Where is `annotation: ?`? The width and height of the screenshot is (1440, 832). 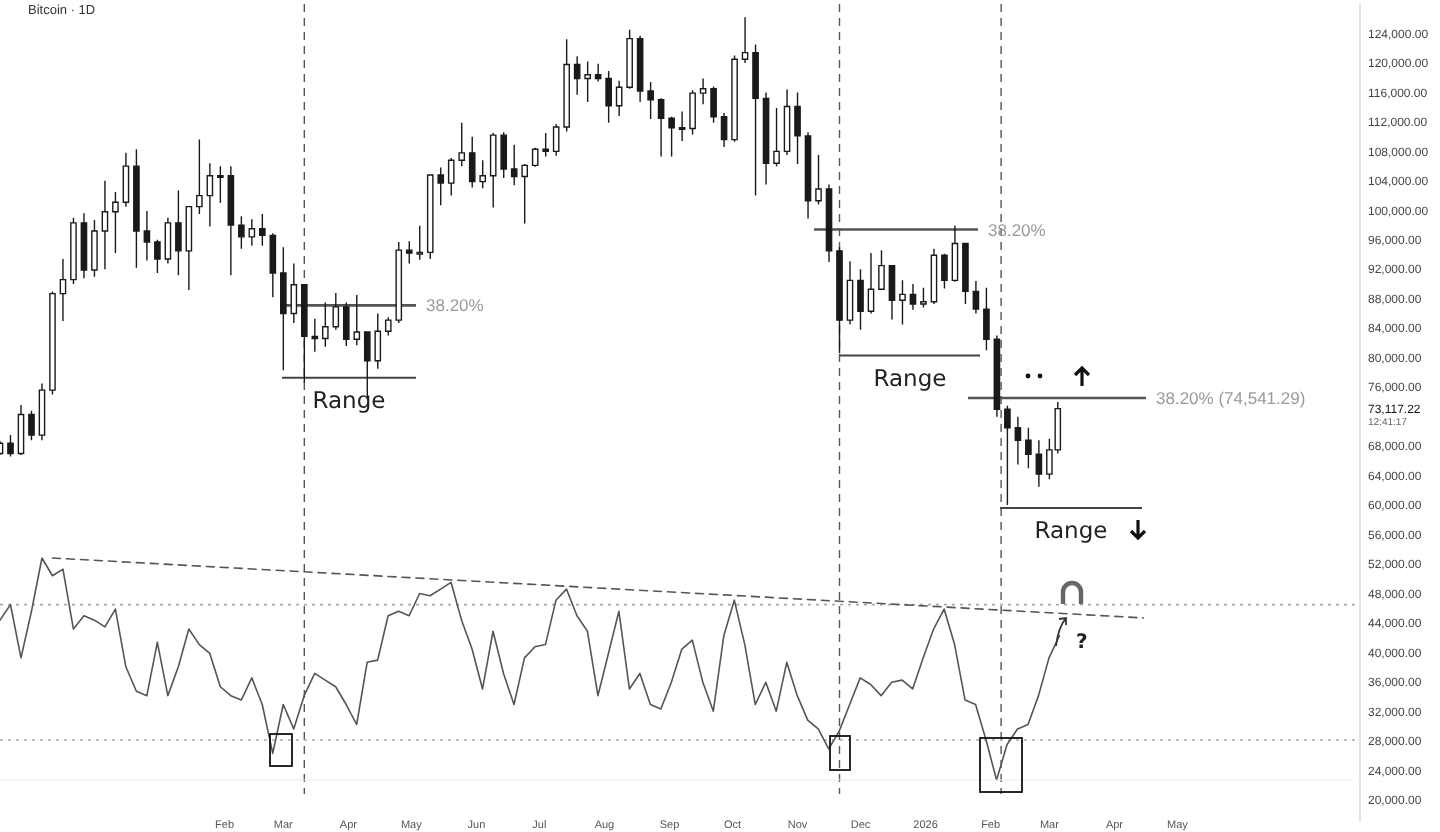
annotation: ? is located at coordinates (1082, 643).